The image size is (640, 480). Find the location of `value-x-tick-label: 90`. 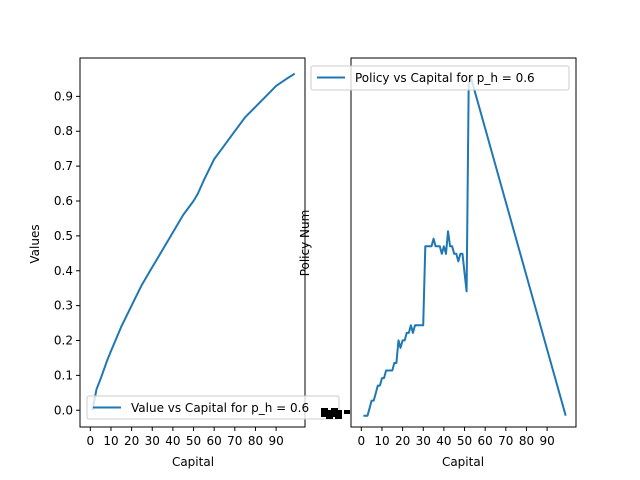

value-x-tick-label: 90 is located at coordinates (275, 441).